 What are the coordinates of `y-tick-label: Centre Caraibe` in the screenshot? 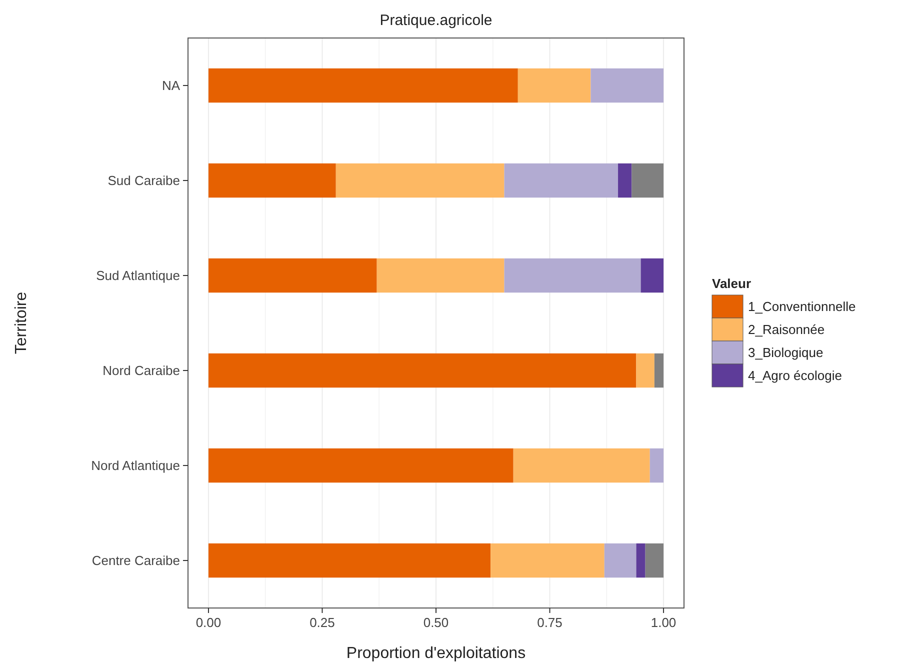 It's located at (136, 560).